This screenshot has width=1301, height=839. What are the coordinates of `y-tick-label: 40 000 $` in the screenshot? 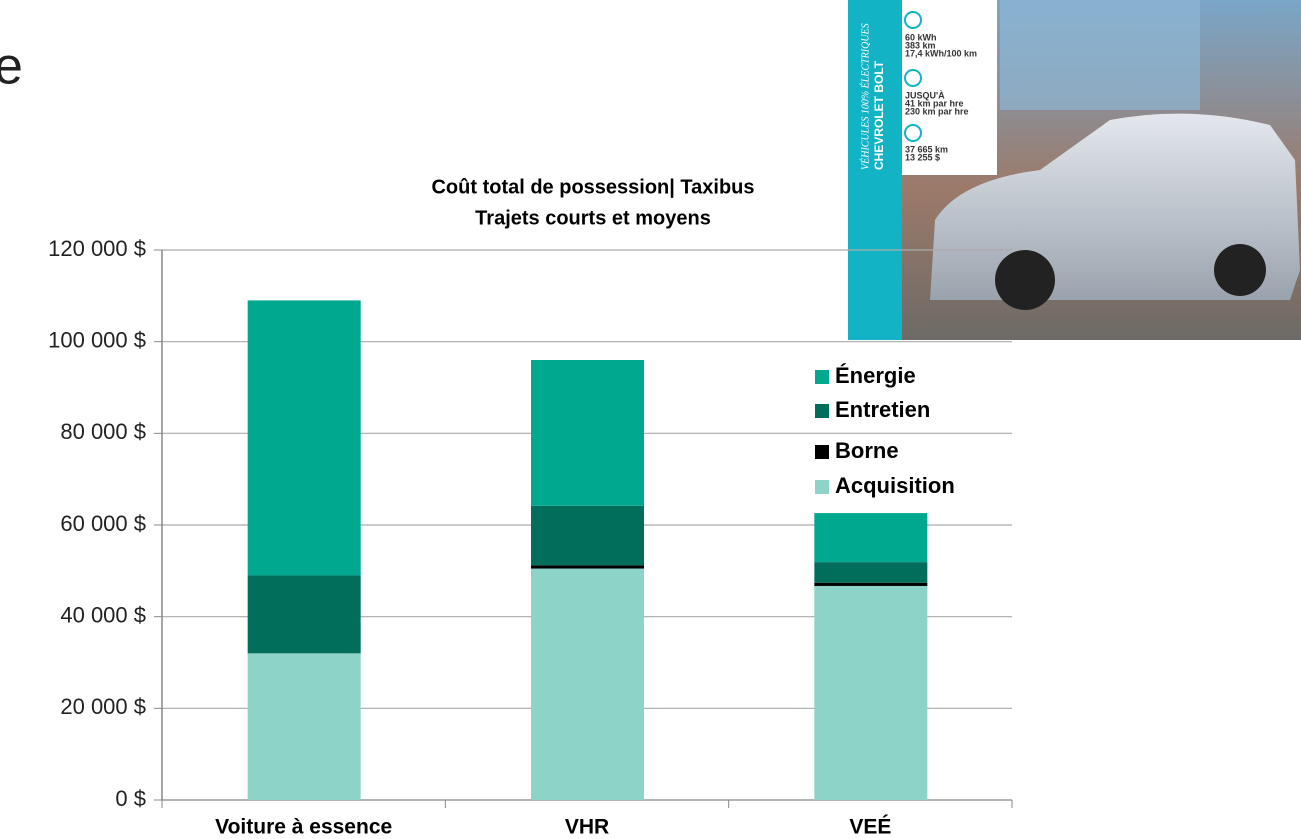 It's located at (103, 614).